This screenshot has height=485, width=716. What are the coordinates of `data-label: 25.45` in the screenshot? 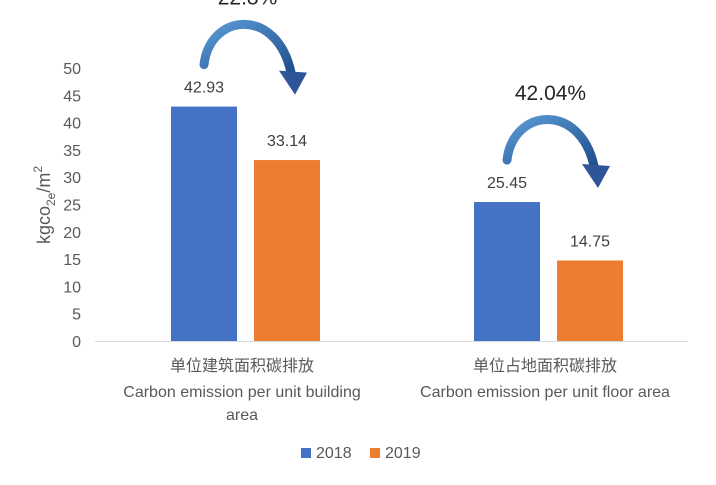 It's located at (507, 183).